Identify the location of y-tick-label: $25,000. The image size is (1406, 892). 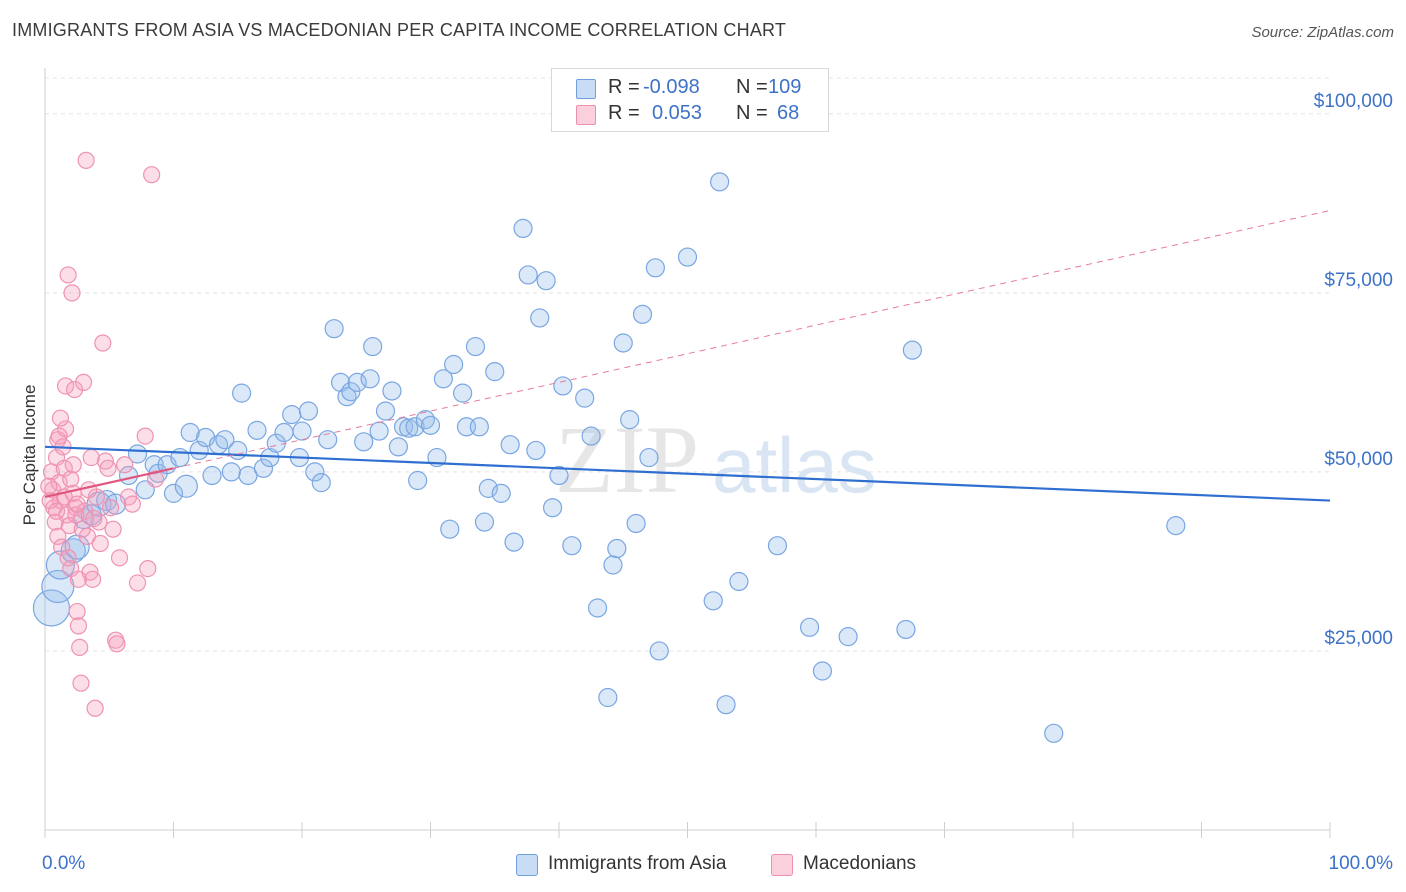
(1358, 638).